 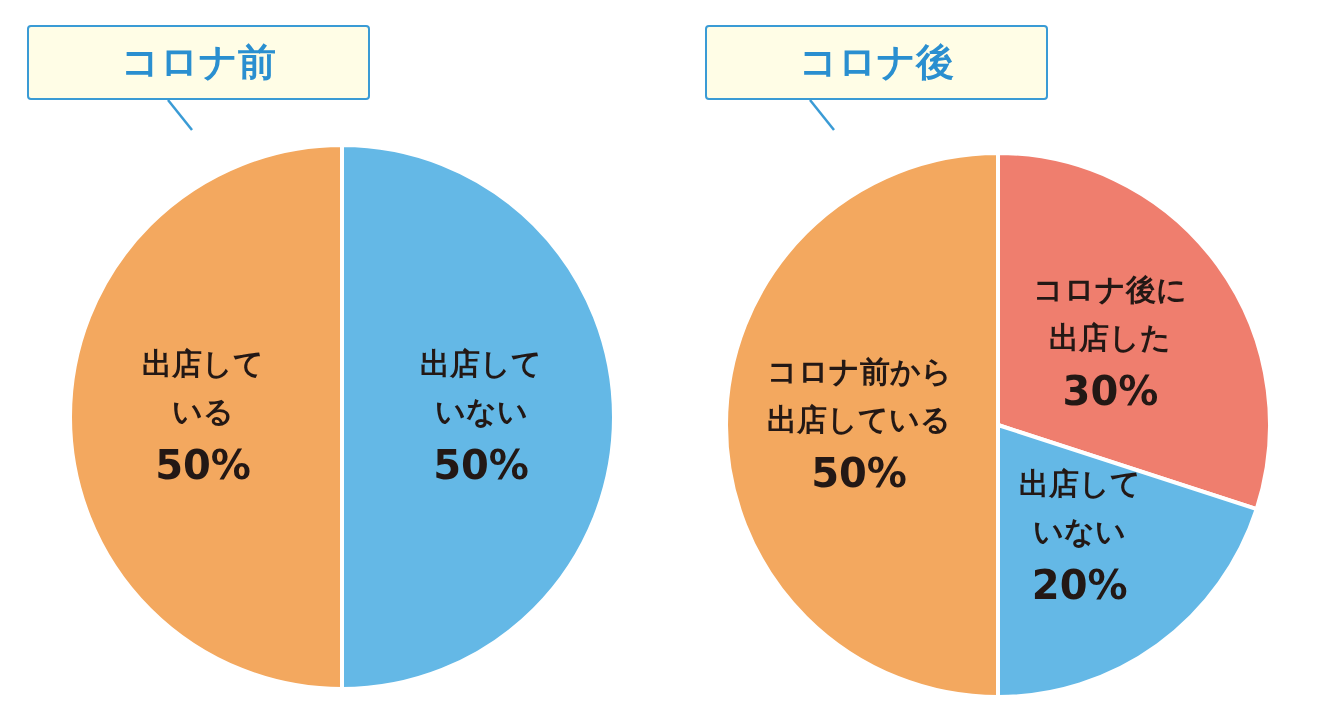 What do you see at coordinates (1110, 391) in the screenshot?
I see `data-label: 30%` at bounding box center [1110, 391].